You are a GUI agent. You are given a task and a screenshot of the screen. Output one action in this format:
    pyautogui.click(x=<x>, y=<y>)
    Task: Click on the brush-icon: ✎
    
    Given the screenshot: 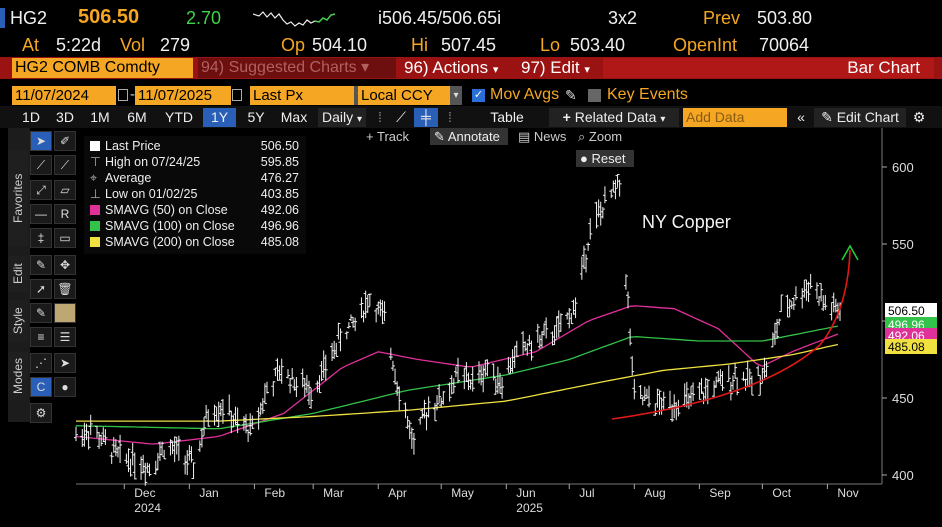 What is the action you would take?
    pyautogui.click(x=41, y=265)
    